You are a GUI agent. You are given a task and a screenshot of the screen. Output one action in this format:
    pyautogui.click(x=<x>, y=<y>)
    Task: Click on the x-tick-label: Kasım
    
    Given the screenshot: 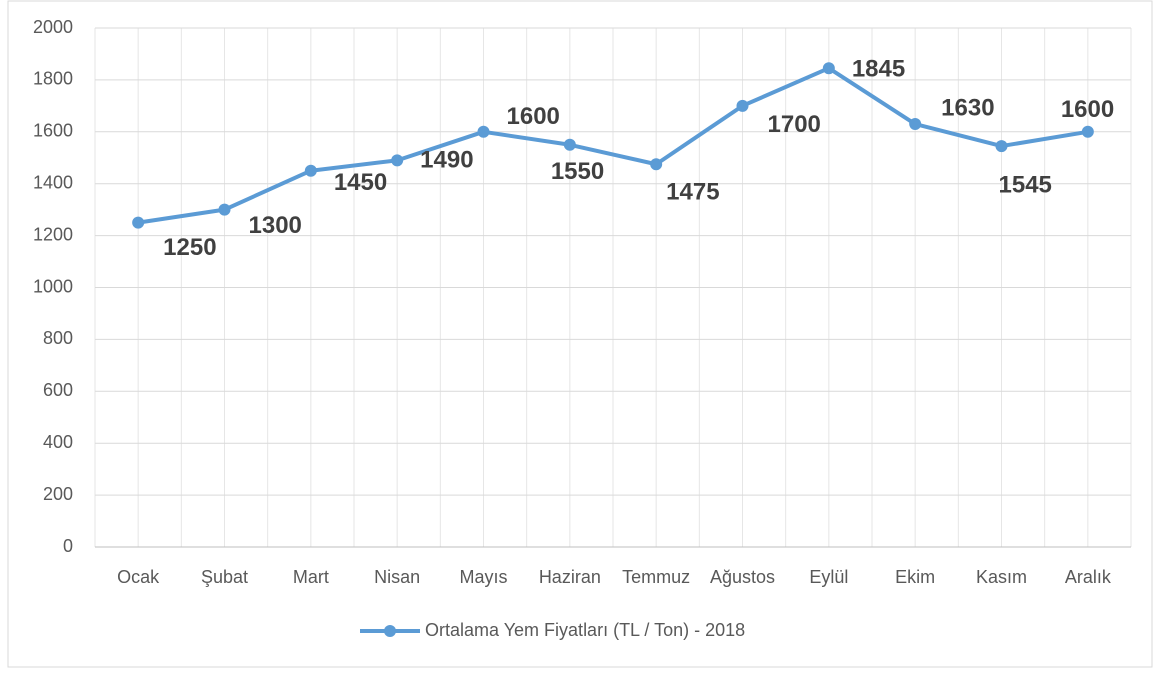 What is the action you would take?
    pyautogui.click(x=1001, y=577)
    